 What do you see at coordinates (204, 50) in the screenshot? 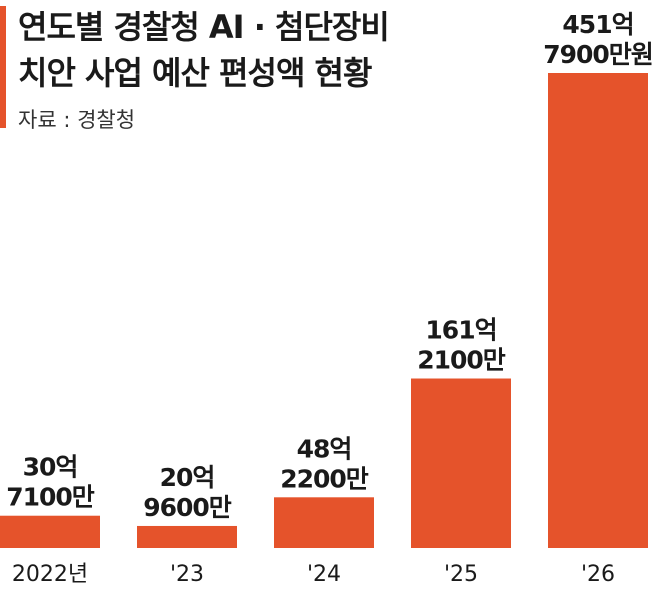
I see `chart-title: 연도별 경찰청 AI · 첨단장비 치안 사업 예산 편성액 현황` at bounding box center [204, 50].